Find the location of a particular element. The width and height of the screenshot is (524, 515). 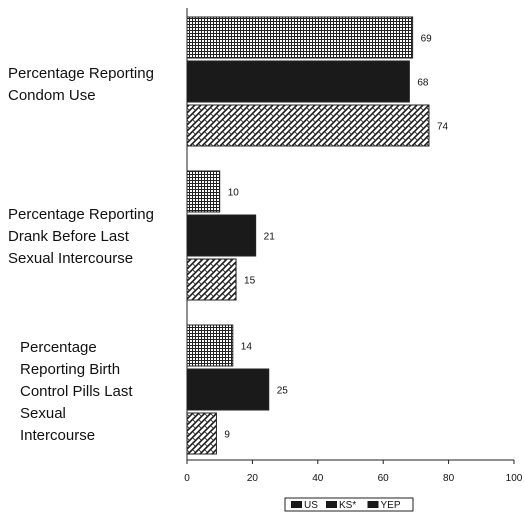

legend-box is located at coordinates (349, 504).